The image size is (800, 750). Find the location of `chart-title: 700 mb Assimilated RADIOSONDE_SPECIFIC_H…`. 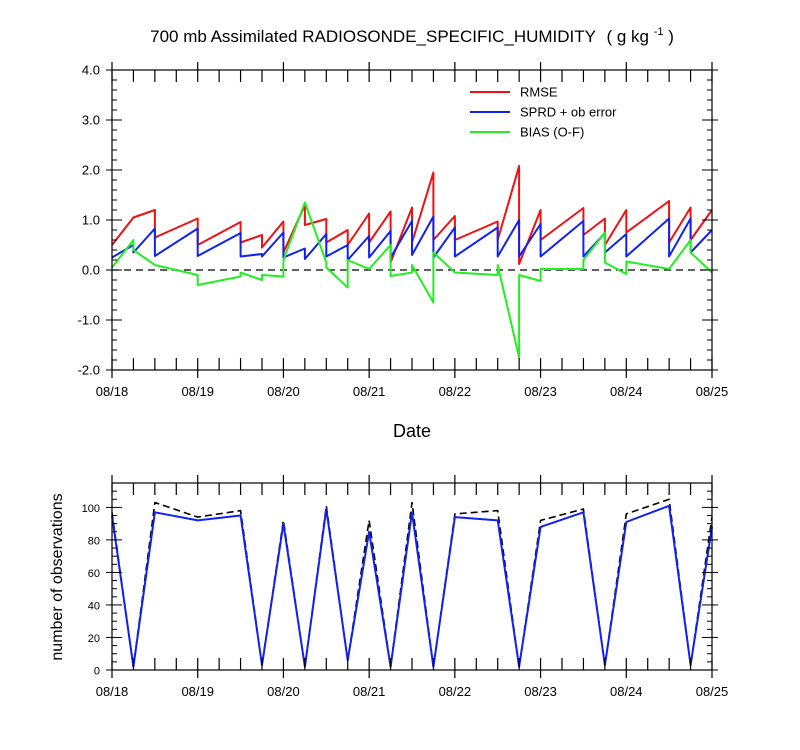

chart-title: 700 mb Assimilated RADIOSONDE_SPECIFIC_H… is located at coordinates (412, 33).